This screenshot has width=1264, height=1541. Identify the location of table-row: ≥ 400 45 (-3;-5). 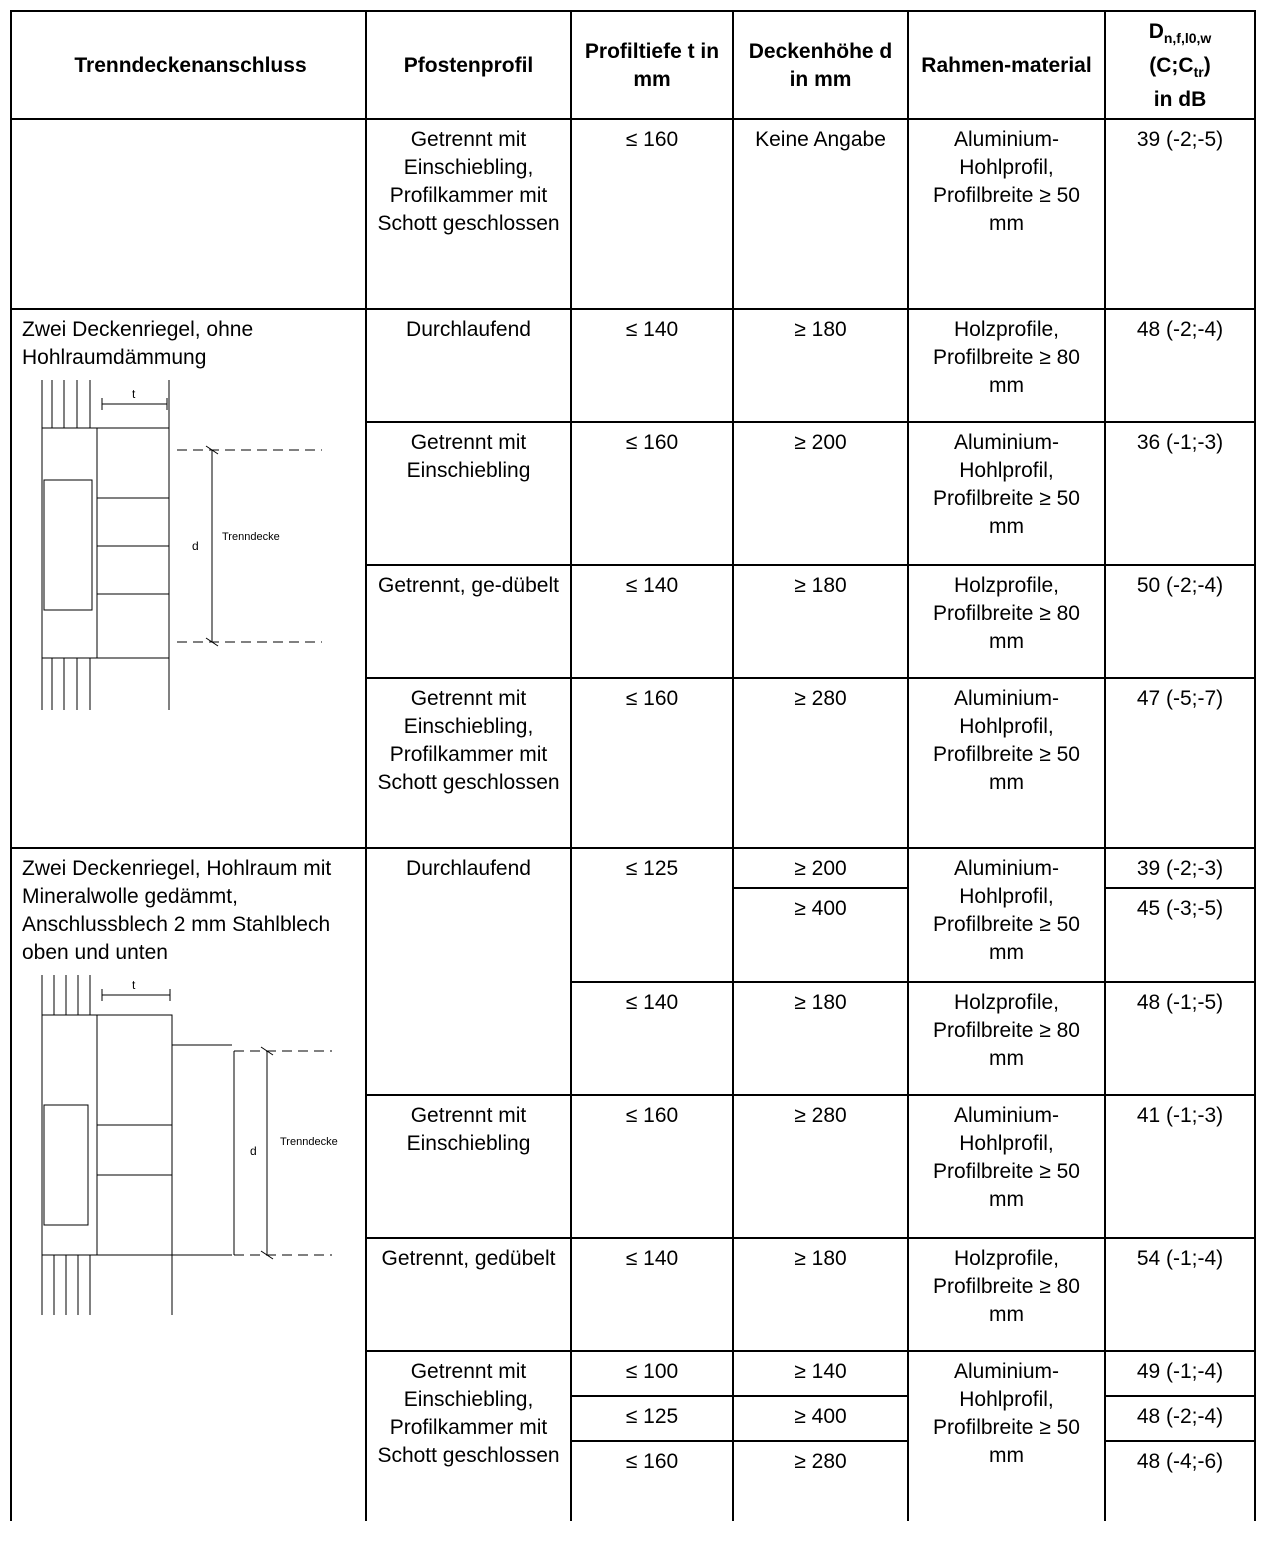
(633, 935).